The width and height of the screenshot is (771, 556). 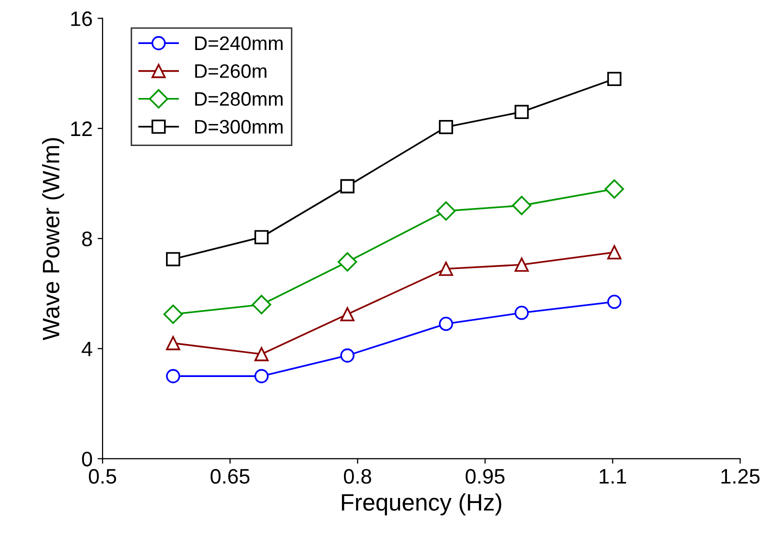 What do you see at coordinates (422, 504) in the screenshot?
I see `x-axis-title: Frequency (Hz)` at bounding box center [422, 504].